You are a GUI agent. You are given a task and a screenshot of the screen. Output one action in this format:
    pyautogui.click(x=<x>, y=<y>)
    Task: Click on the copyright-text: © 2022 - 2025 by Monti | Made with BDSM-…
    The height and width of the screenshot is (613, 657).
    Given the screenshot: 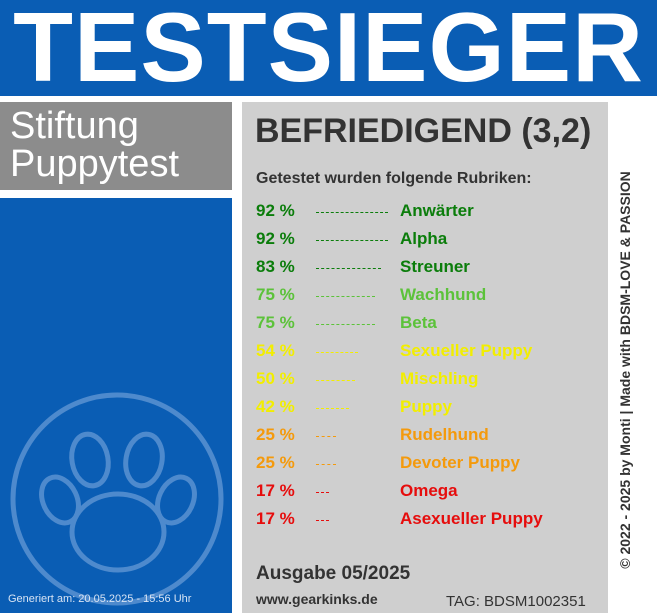 What is the action you would take?
    pyautogui.click(x=625, y=370)
    